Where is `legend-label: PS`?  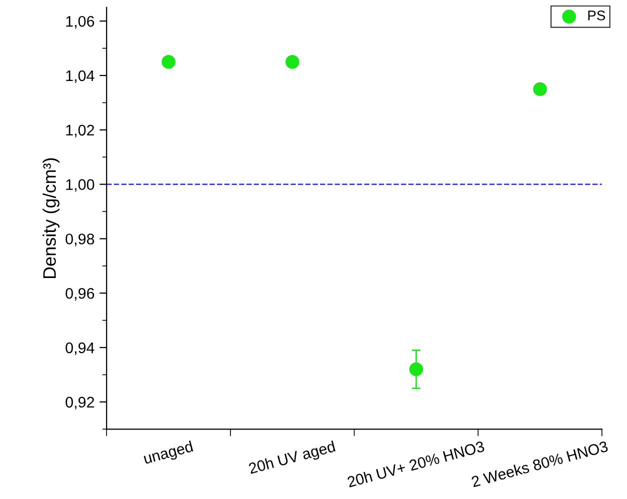
legend-label: PS is located at coordinates (597, 15).